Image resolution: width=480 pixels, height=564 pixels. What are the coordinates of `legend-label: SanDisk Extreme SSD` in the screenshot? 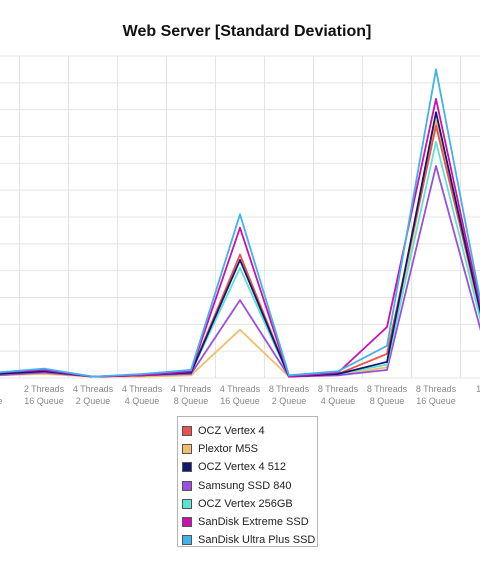 It's located at (253, 522).